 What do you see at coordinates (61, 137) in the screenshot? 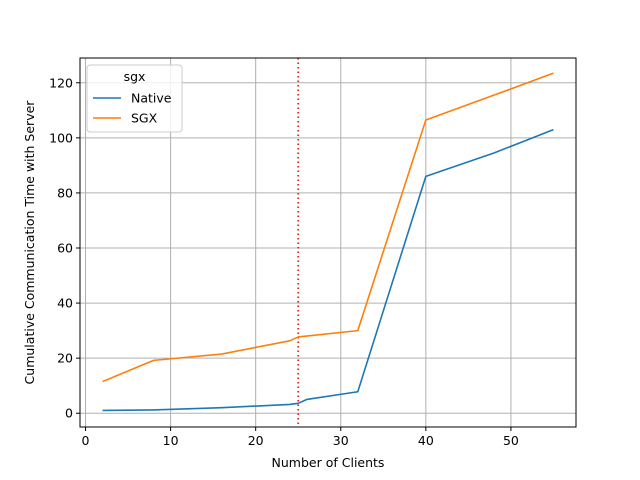
I see `y-tick-label: 100` at bounding box center [61, 137].